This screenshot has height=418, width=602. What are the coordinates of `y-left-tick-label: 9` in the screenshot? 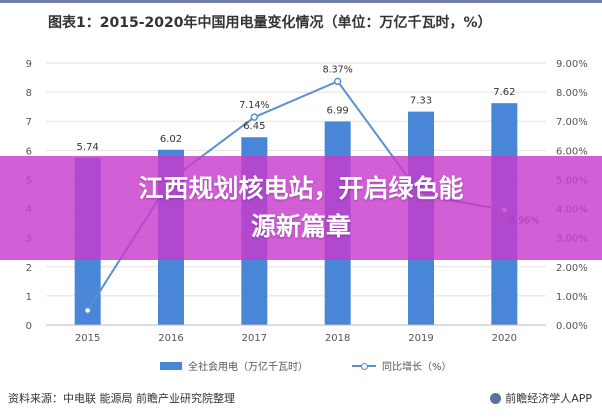 It's located at (29, 64).